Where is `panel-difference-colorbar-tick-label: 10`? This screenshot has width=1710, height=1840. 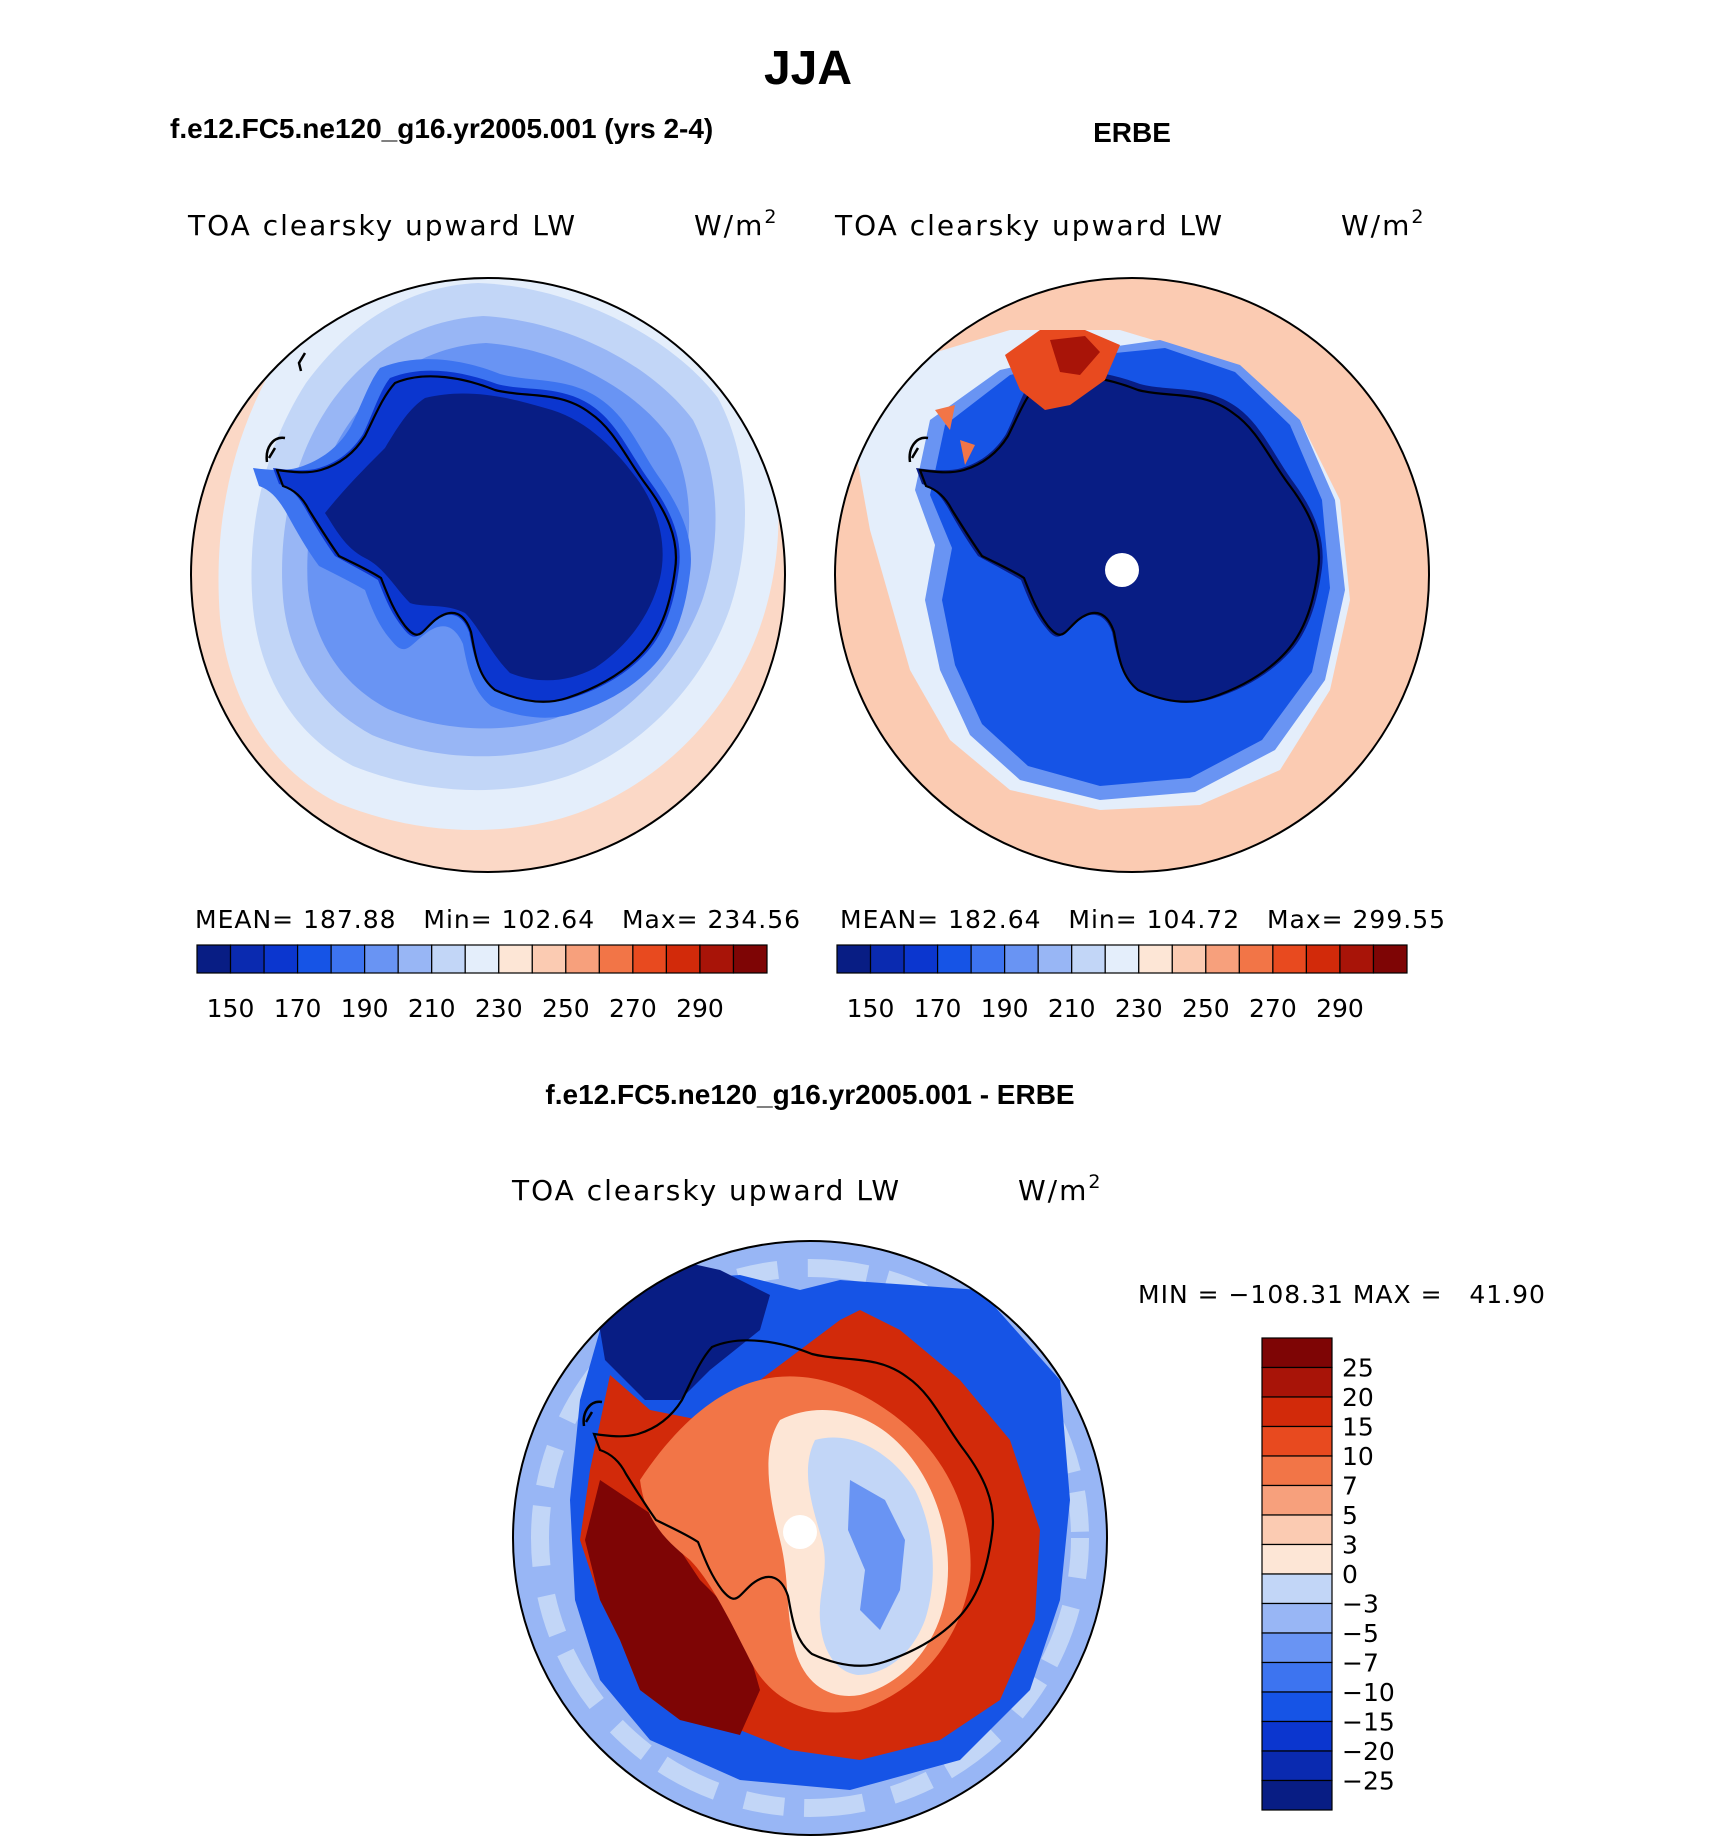 panel-difference-colorbar-tick-label: 10 is located at coordinates (1358, 1456).